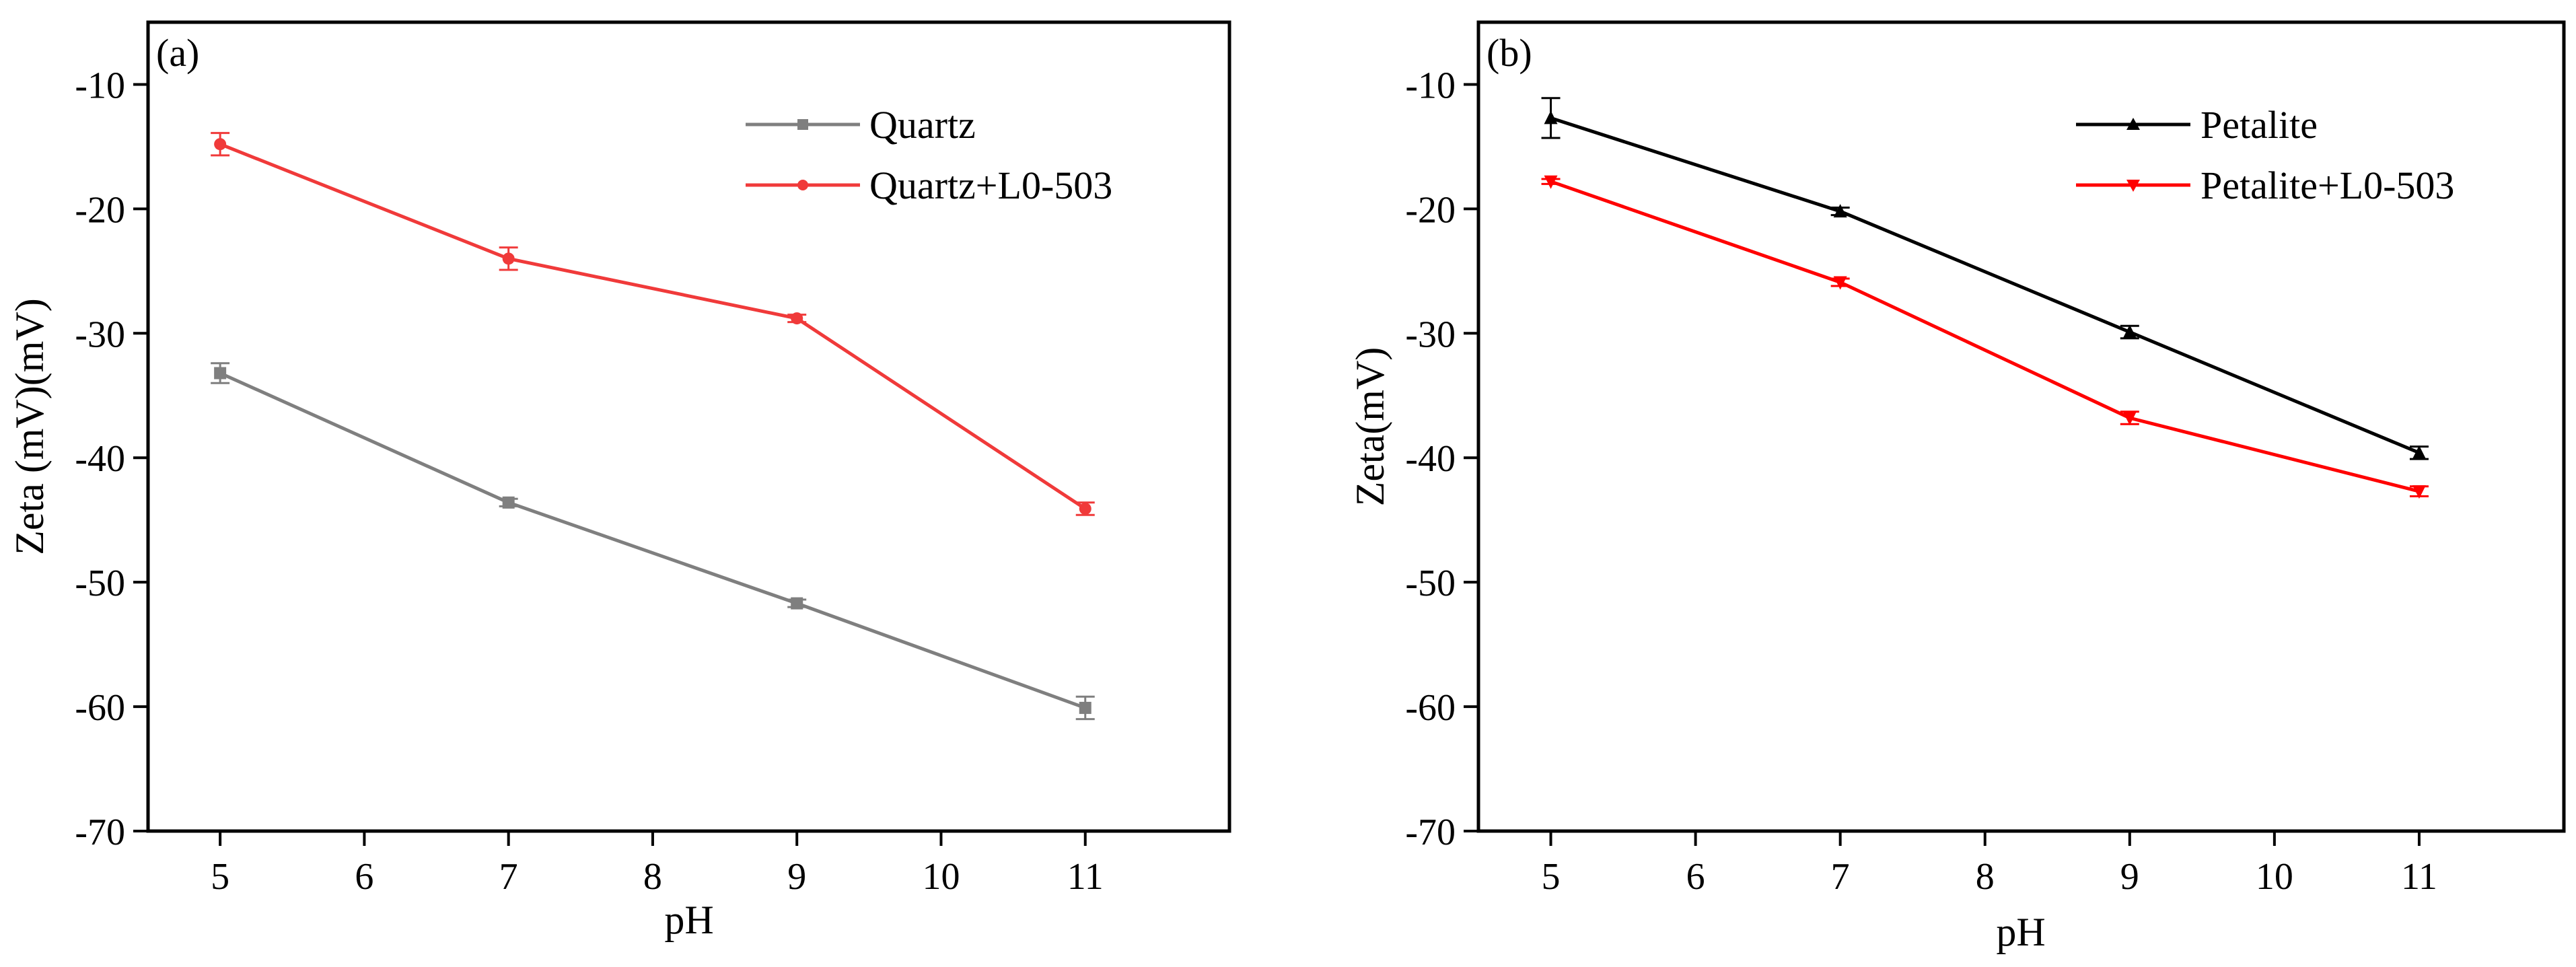 Image resolution: width=2576 pixels, height=967 pixels. What do you see at coordinates (922, 125) in the screenshot?
I see `legend-label-quartz: Quartz` at bounding box center [922, 125].